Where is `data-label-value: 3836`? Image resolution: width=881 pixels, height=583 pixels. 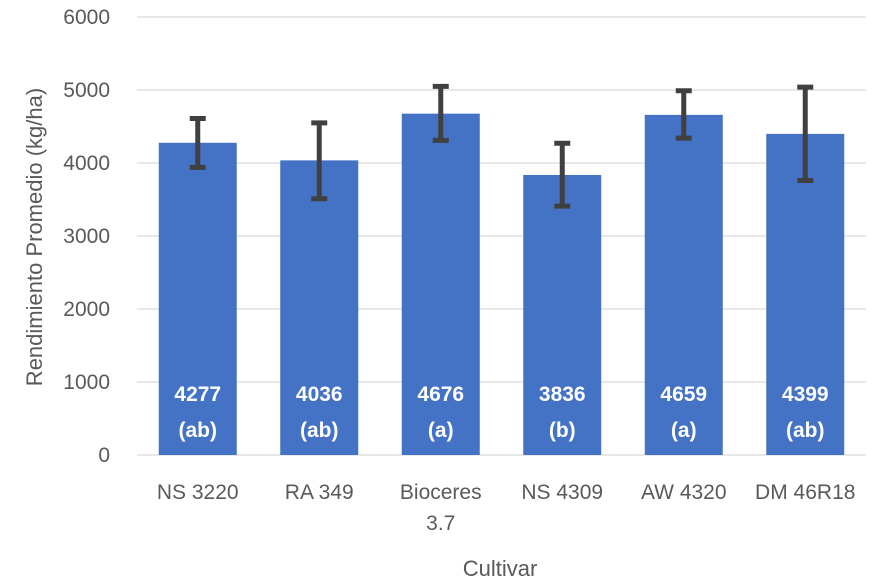
data-label-value: 3836 is located at coordinates (562, 394).